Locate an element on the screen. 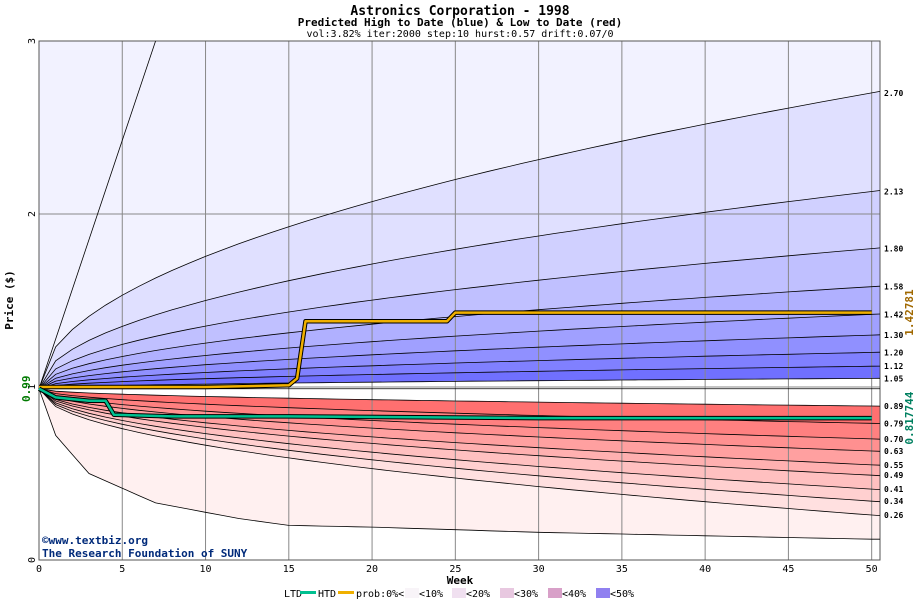 This screenshot has height=600, width=920. low-quantile-line-0.70 is located at coordinates (459, 414).